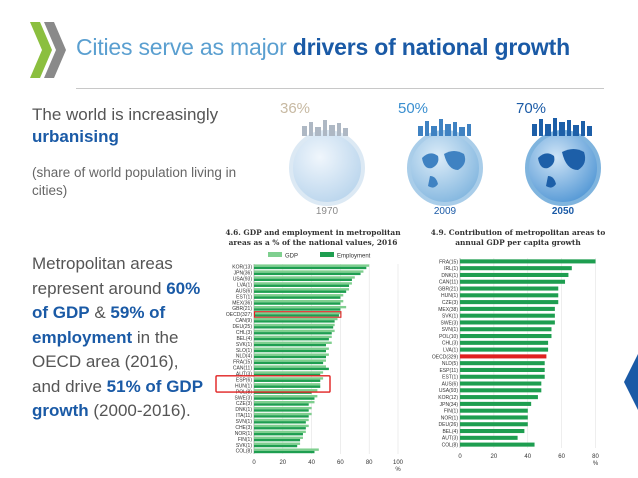 Image resolution: width=638 pixels, height=478 pixels. What do you see at coordinates (327, 163) in the screenshot?
I see `globe-icon` at bounding box center [327, 163].